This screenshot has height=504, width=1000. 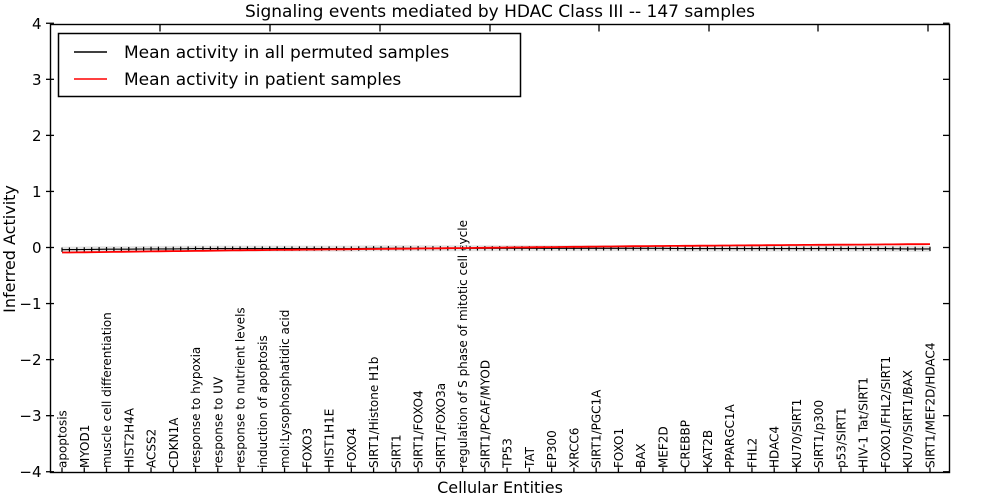 I want to click on x-tick-label: response to UV, so click(x=218, y=422).